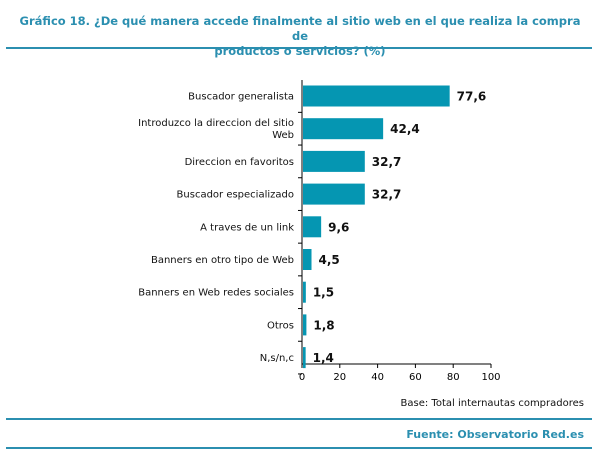 This screenshot has height=457, width=600. I want to click on x-tick-label: 0, so click(302, 377).